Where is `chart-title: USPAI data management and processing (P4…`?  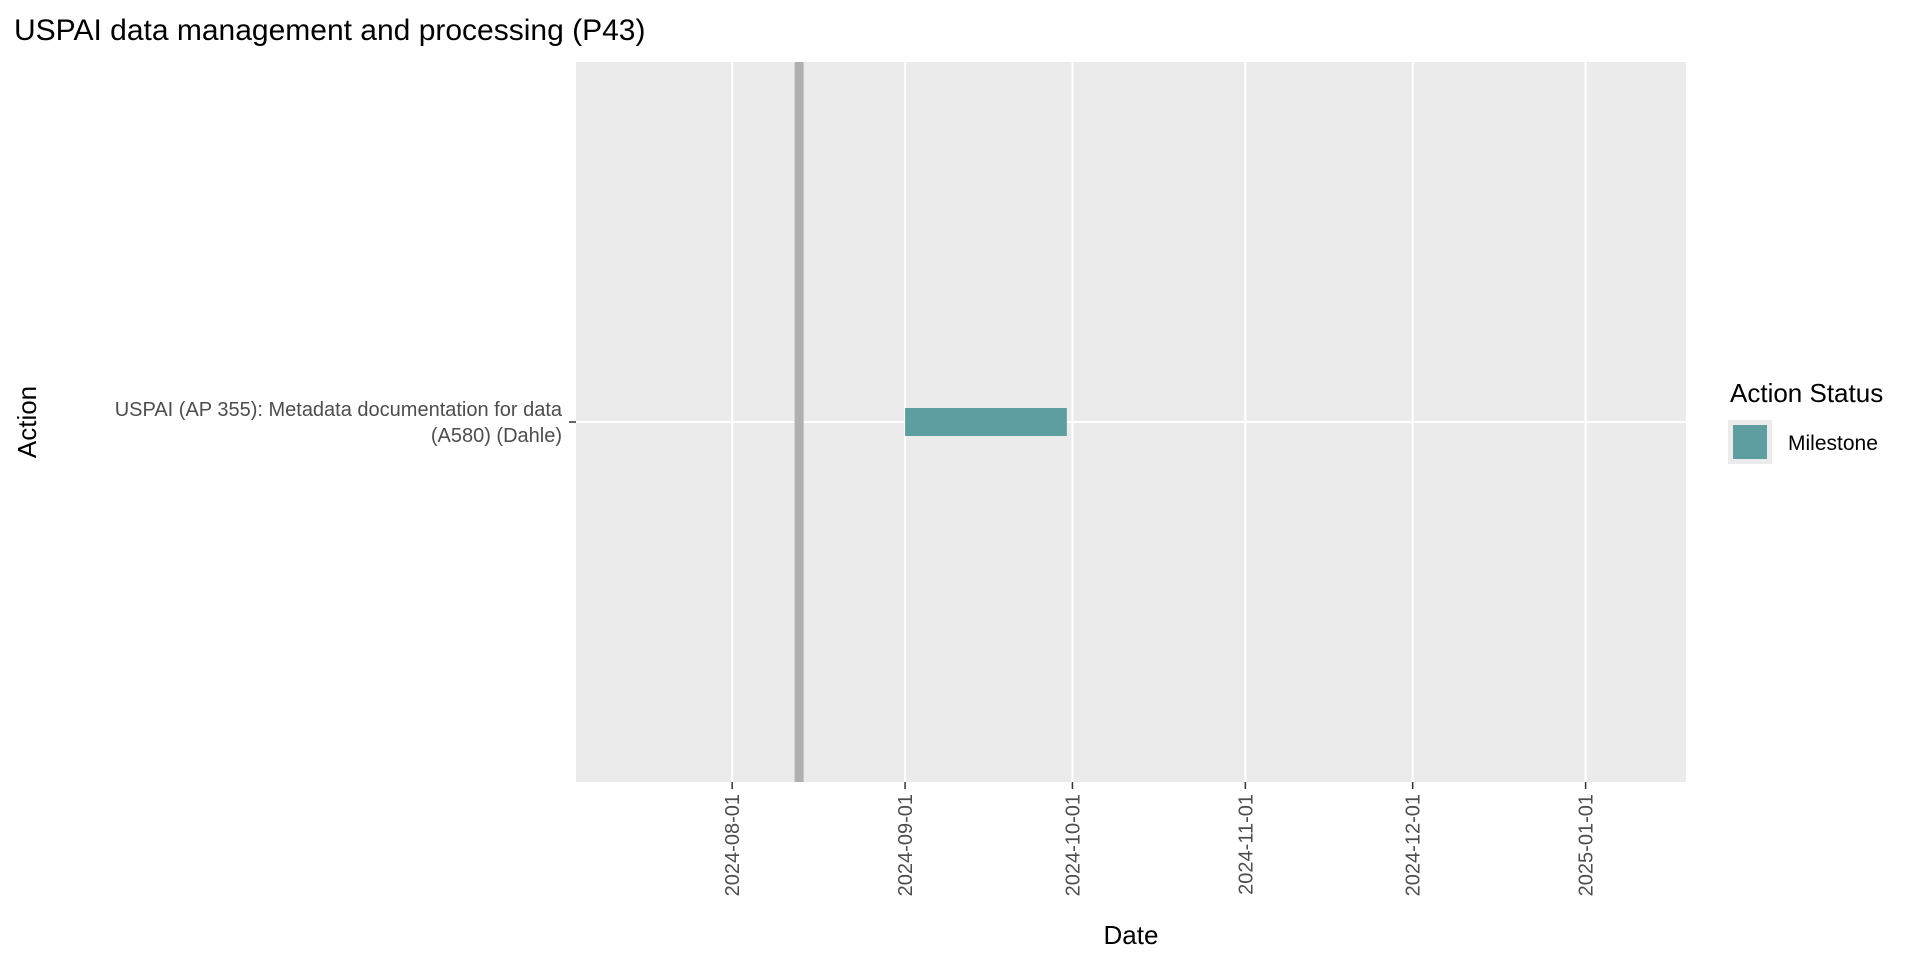
chart-title: USPAI data management and processing (P4… is located at coordinates (329, 30).